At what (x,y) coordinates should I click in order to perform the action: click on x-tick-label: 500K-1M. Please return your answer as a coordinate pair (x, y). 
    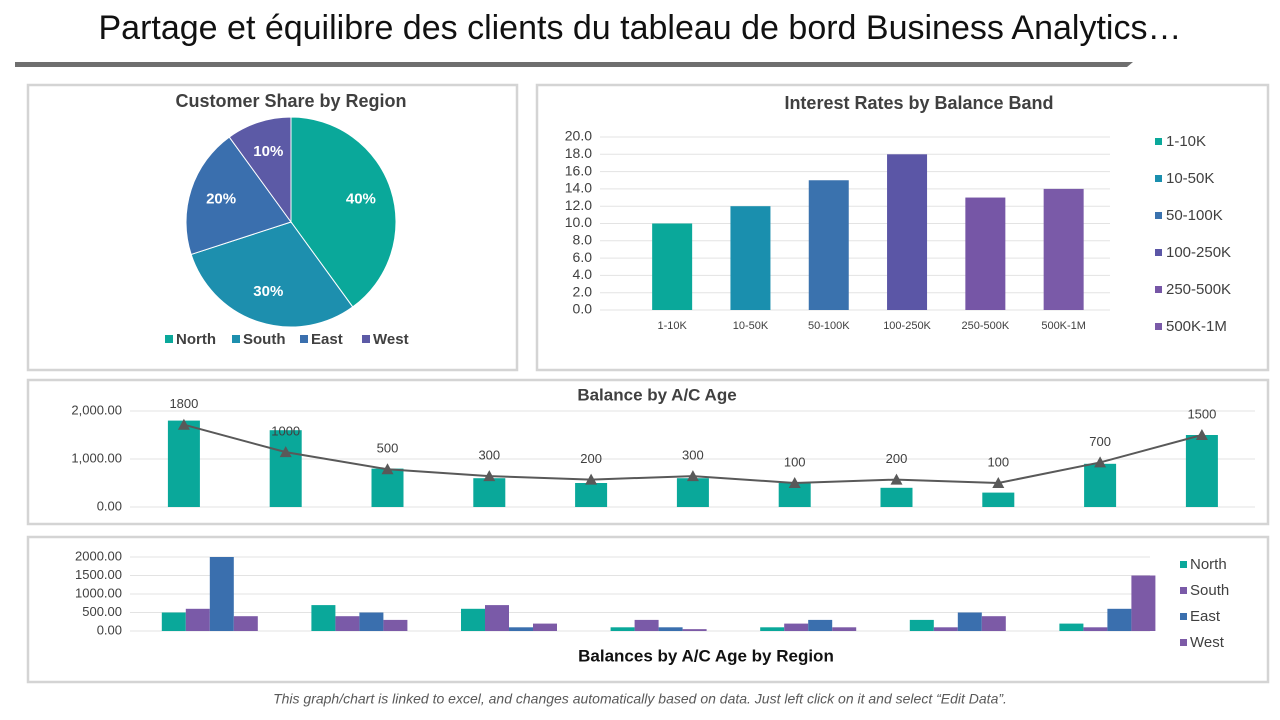
    Looking at the image, I should click on (1063, 326).